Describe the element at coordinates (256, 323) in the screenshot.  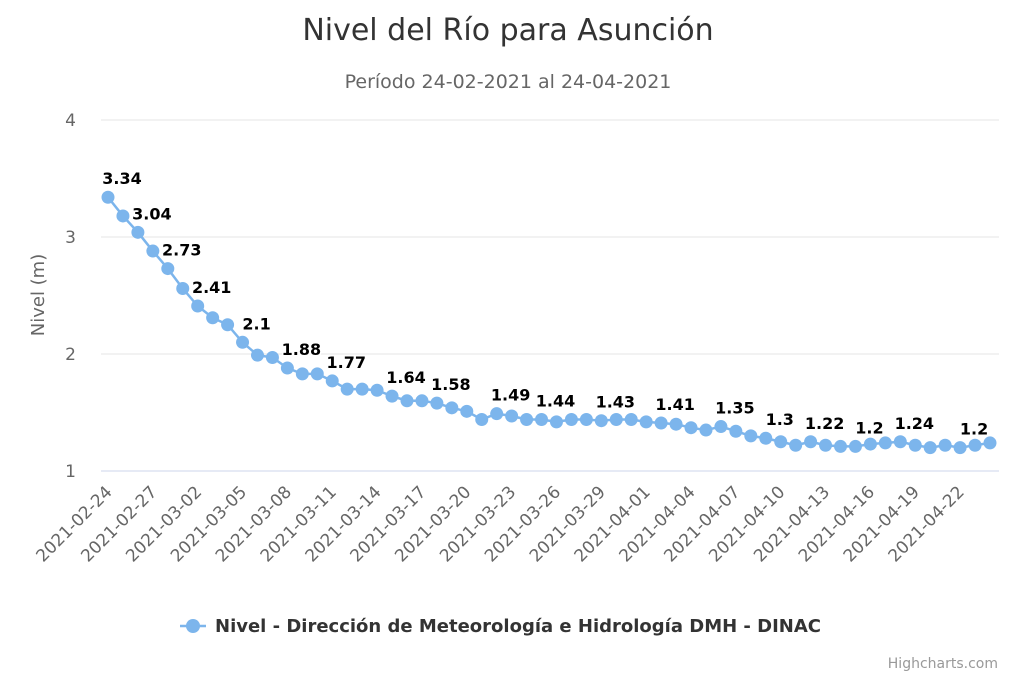
I see `data-label: 2.1` at that location.